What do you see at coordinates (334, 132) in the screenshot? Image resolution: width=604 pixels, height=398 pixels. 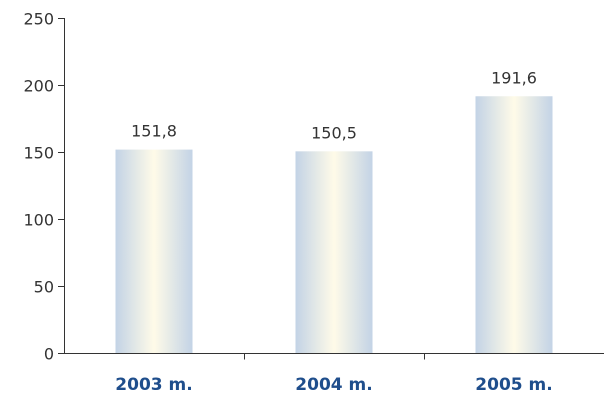 I see `bar-value-label: 150,5` at bounding box center [334, 132].